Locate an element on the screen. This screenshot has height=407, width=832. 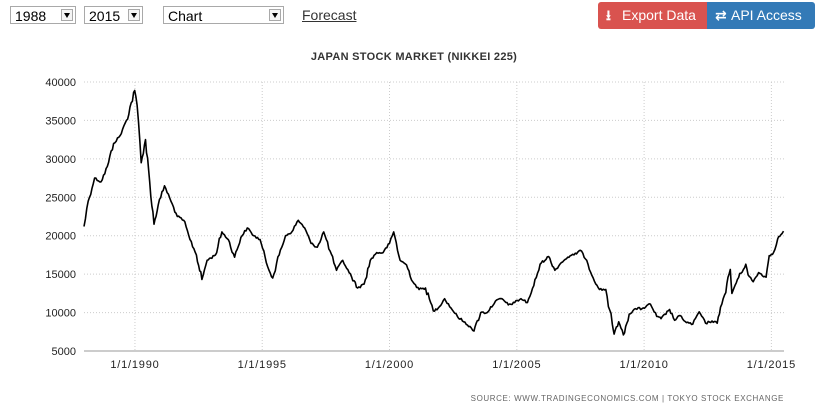
download-icon: ⭳ is located at coordinates (608, 15).